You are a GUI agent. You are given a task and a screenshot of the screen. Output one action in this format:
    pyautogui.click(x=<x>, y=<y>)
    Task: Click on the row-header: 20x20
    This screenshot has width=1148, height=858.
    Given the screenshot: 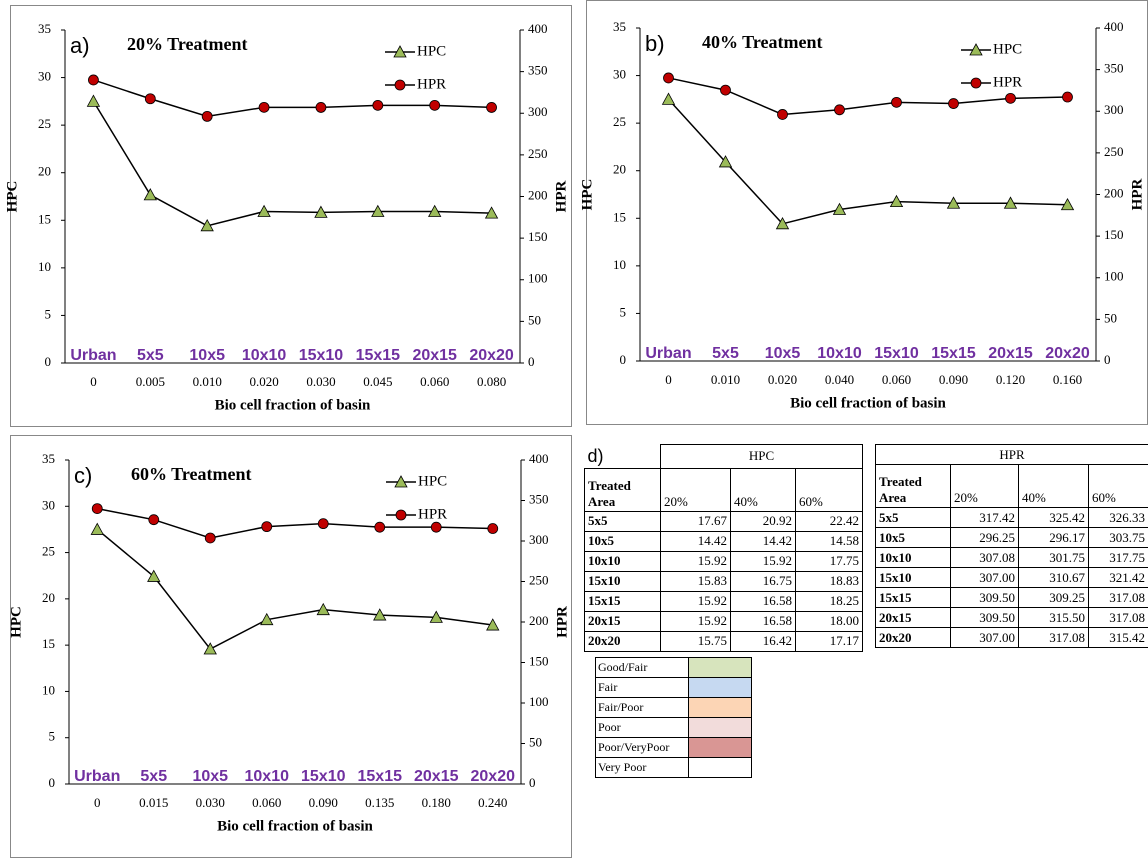 What is the action you would take?
    pyautogui.click(x=622, y=641)
    